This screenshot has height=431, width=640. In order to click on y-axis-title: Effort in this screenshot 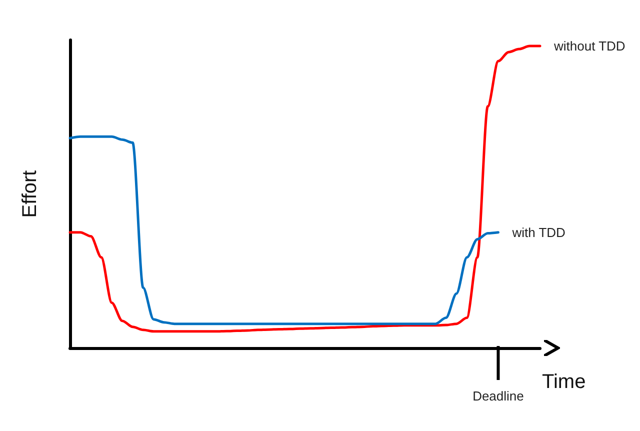, I will do `click(30, 194)`.